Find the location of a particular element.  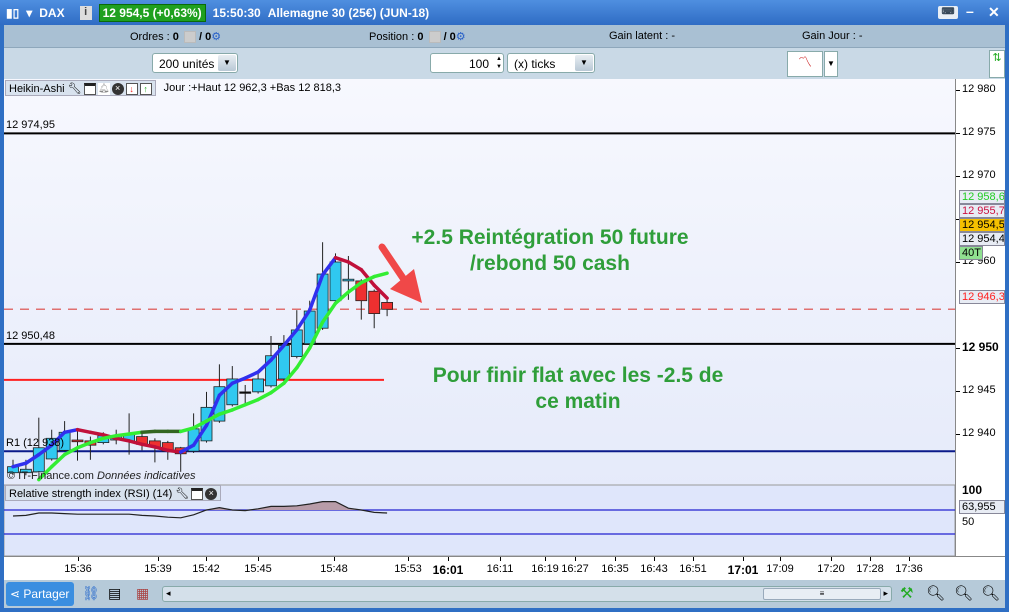

scrollbar-thumb: ≡ is located at coordinates (822, 594).